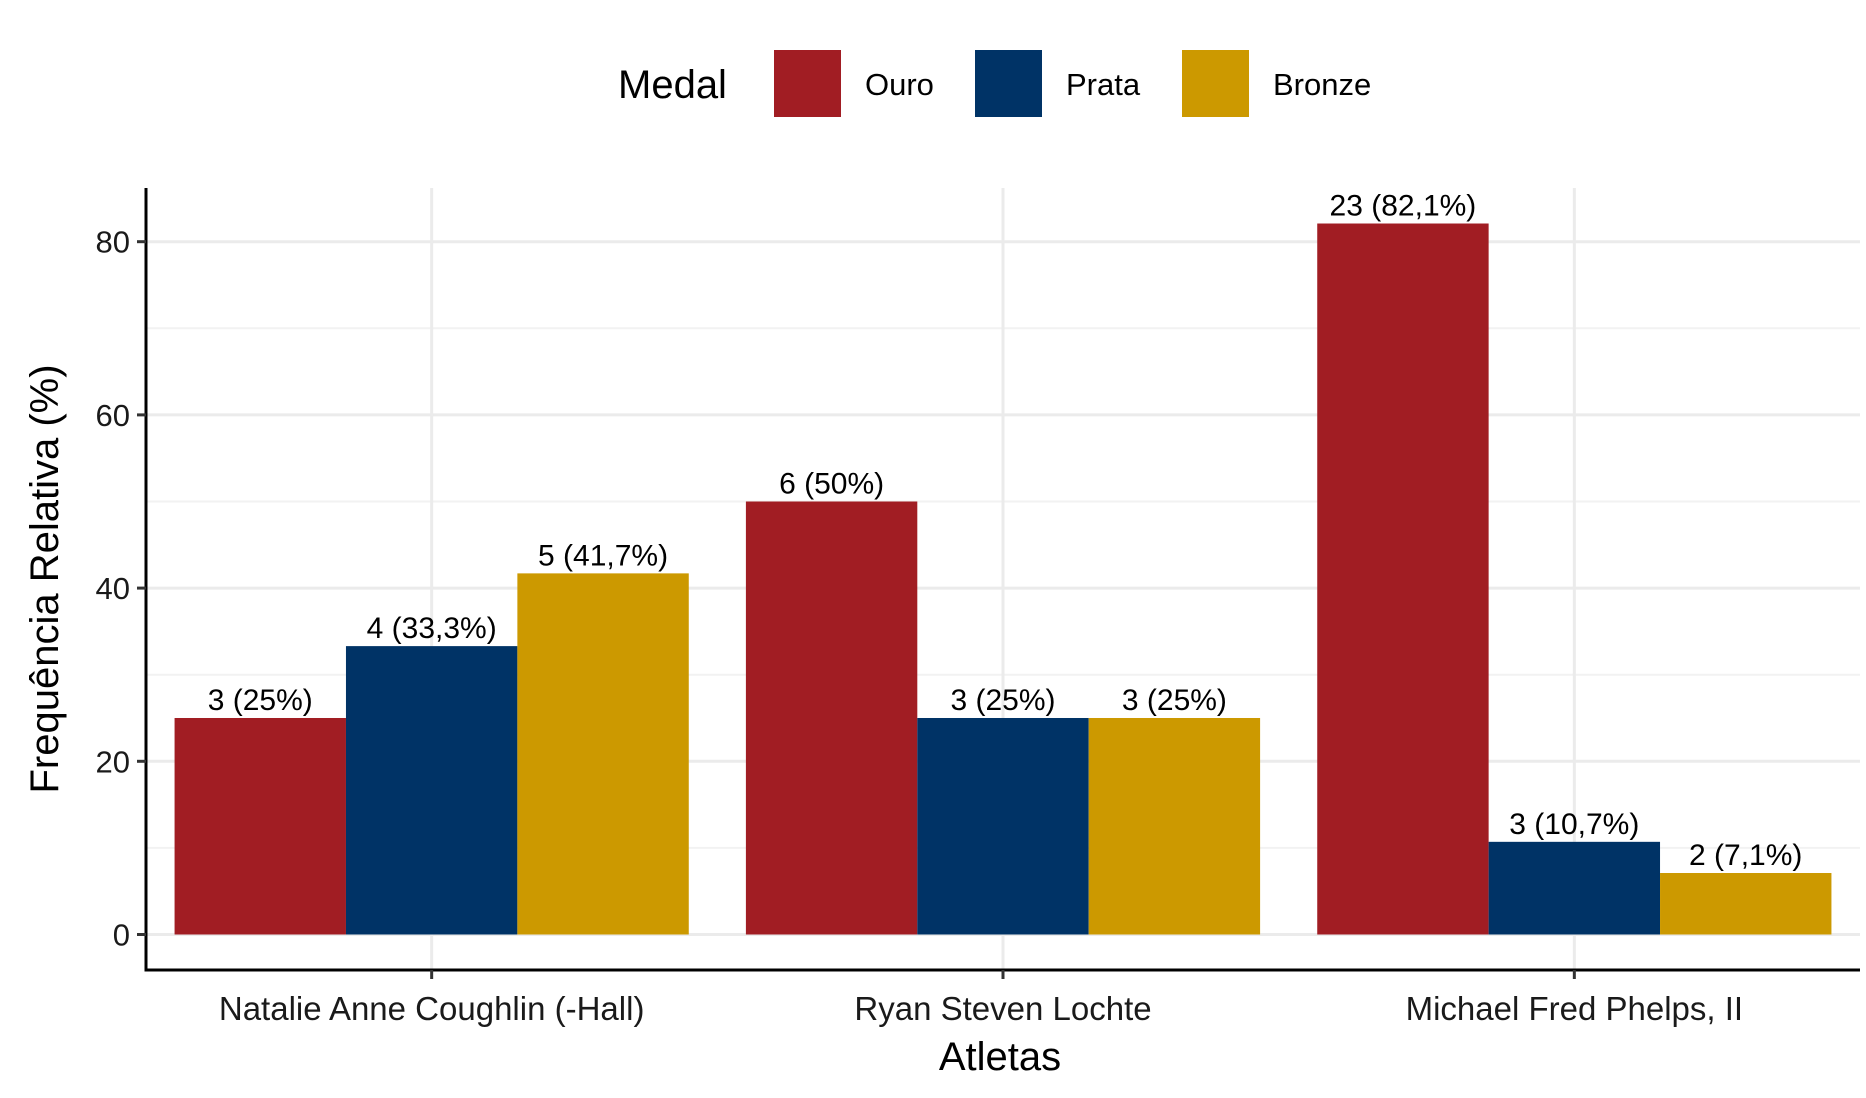  Describe the element at coordinates (1002, 1008) in the screenshot. I see `x-tick-label: Ryan Steven Lochte` at that location.